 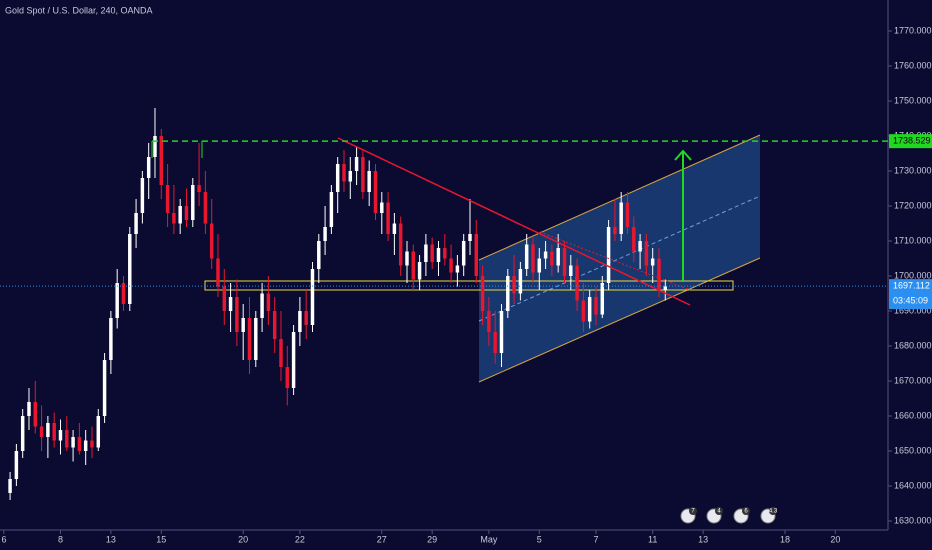 What do you see at coordinates (910, 294) in the screenshot?
I see `last-price-box` at bounding box center [910, 294].